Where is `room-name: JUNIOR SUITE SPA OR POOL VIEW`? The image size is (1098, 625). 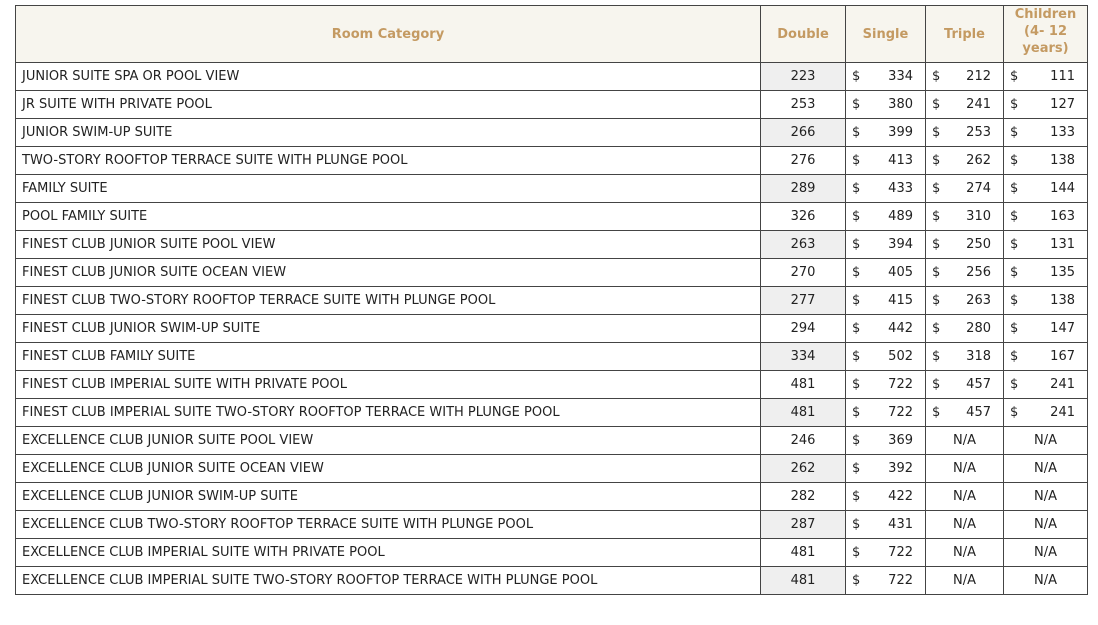 room-name: JUNIOR SUITE SPA OR POOL VIEW is located at coordinates (388, 76).